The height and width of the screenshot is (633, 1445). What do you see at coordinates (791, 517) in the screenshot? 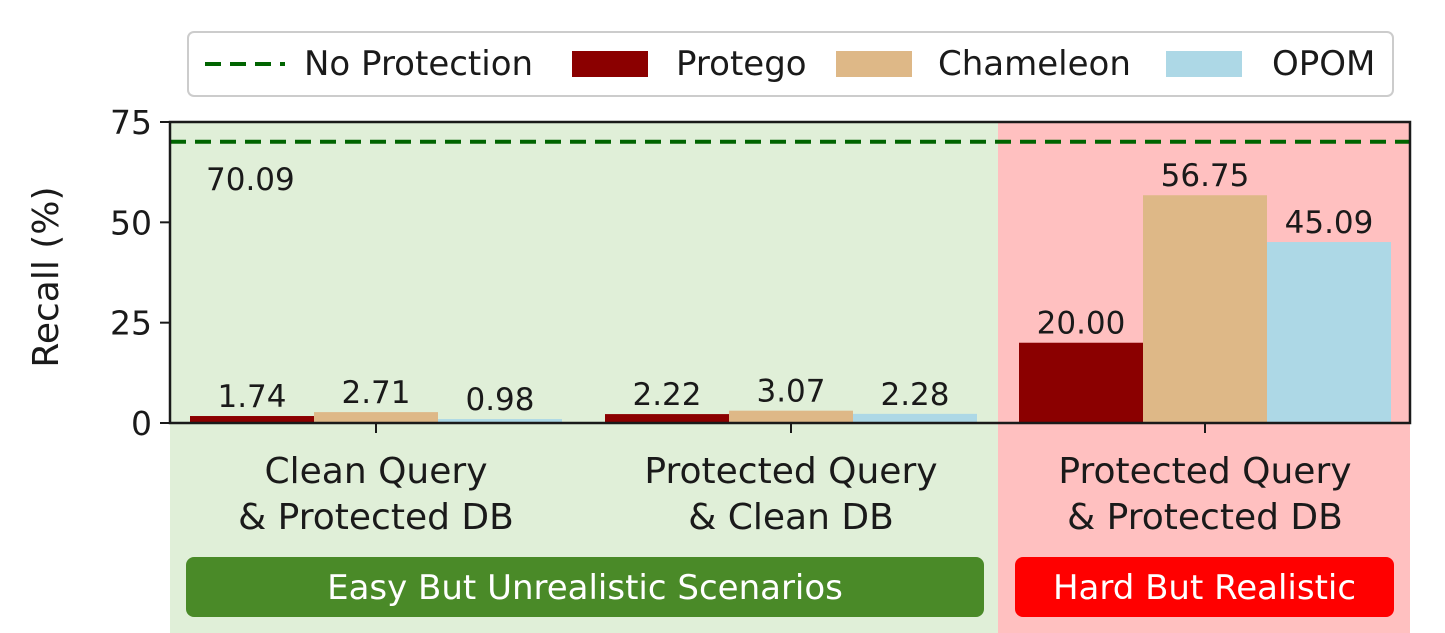
I see `x-tick-label: & Clean DB` at bounding box center [791, 517].